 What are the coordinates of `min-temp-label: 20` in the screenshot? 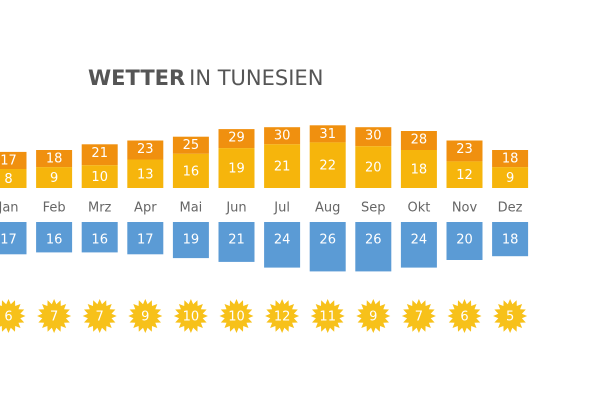 It's located at (373, 168).